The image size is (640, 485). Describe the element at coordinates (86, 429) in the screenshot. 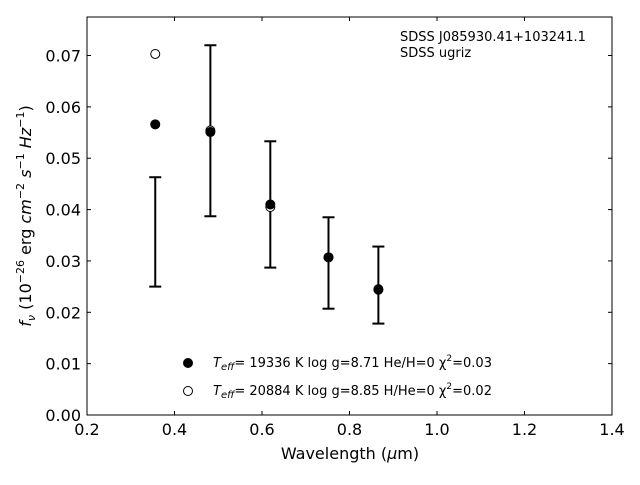

I see `x-tick-label: 0.2` at that location.